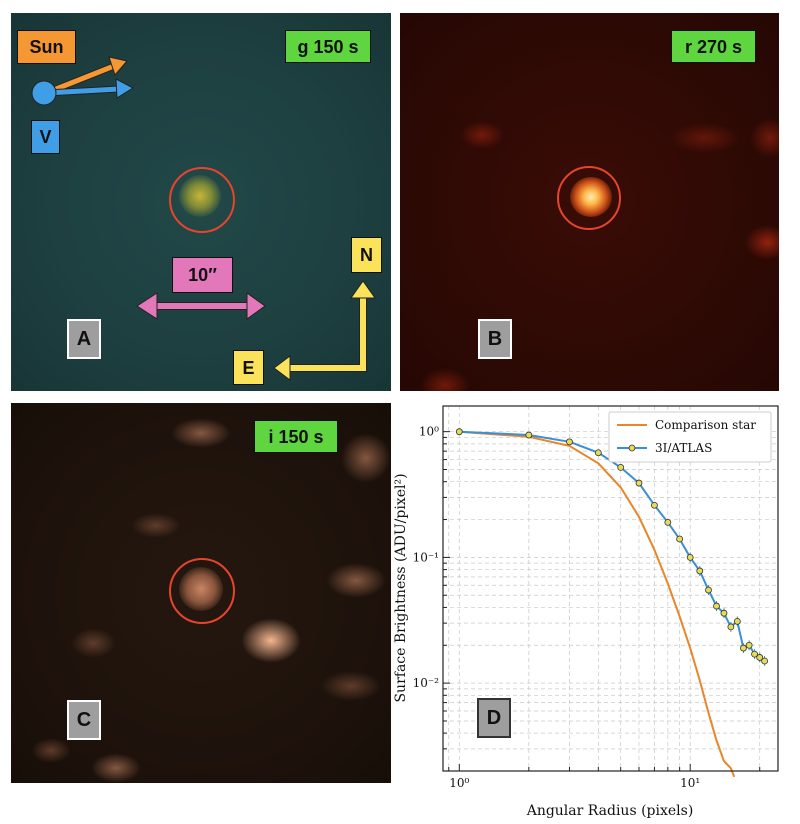 The height and width of the screenshot is (824, 800). Describe the element at coordinates (459, 783) in the screenshot. I see `x-tick-label: 10⁰` at that location.